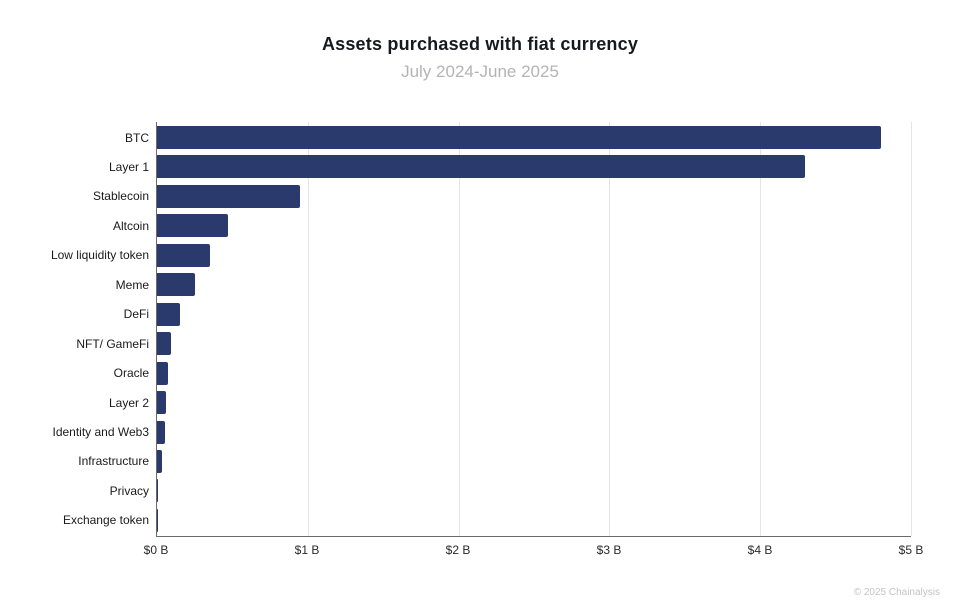 The height and width of the screenshot is (608, 960). What do you see at coordinates (510, 403) in the screenshot?
I see `bar-row: Layer 2` at bounding box center [510, 403].